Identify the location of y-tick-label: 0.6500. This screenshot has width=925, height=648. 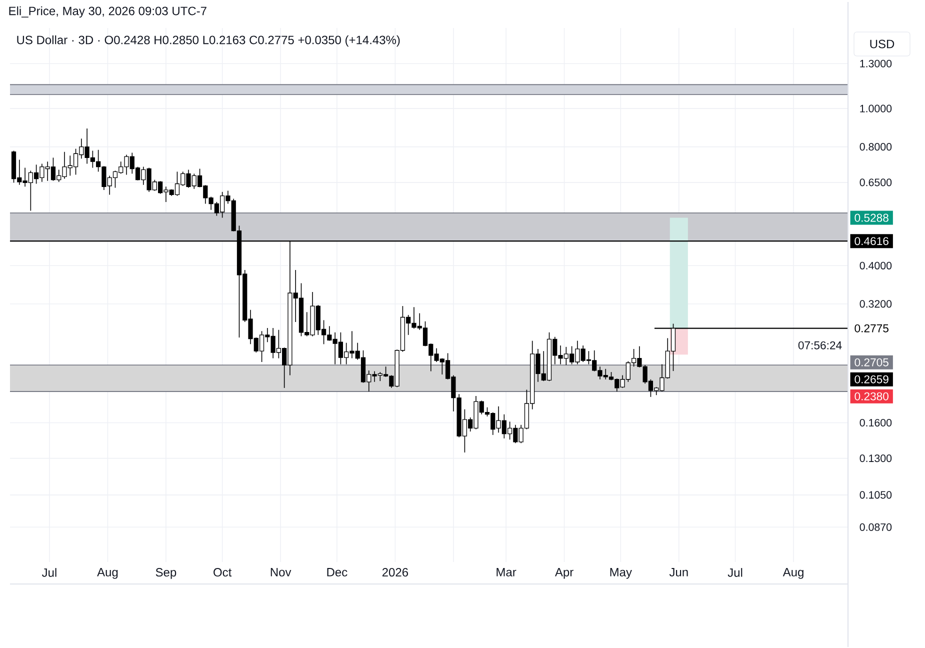
(876, 182).